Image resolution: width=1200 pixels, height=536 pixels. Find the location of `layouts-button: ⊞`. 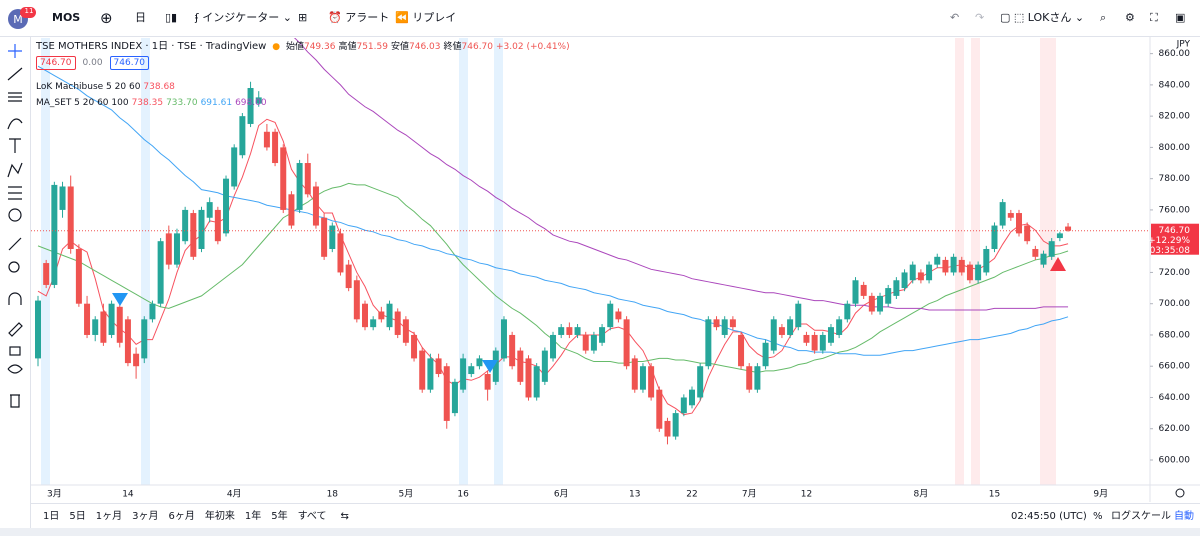

layouts-button: ⊞ is located at coordinates (303, 17).